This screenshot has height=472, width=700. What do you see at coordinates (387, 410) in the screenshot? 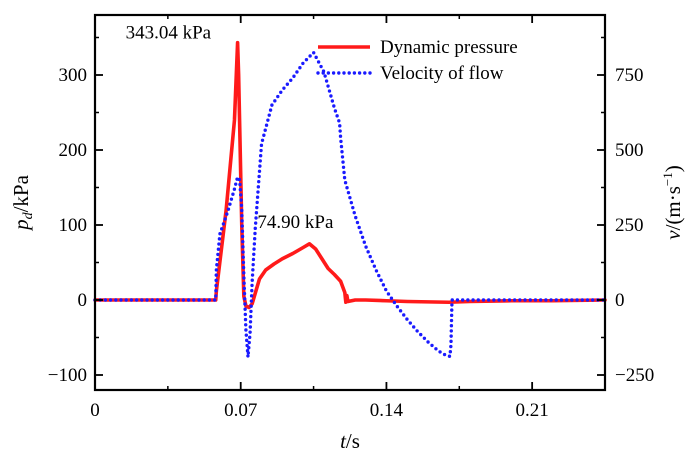
I see `x-tick-label: 0.14` at bounding box center [387, 410].